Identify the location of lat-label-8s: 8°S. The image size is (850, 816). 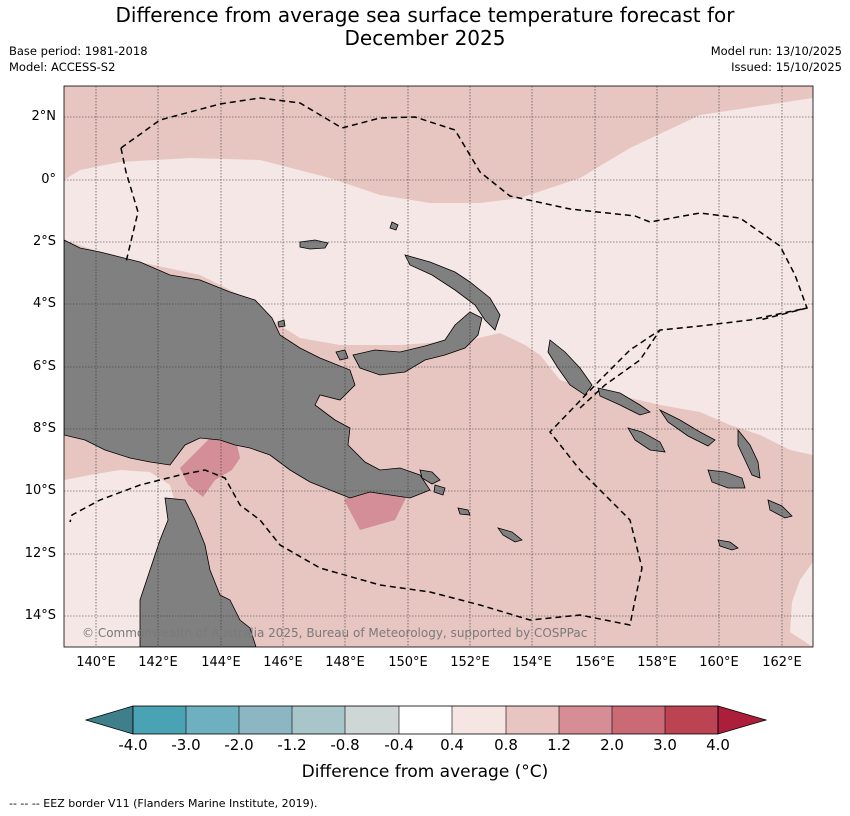
(44, 428).